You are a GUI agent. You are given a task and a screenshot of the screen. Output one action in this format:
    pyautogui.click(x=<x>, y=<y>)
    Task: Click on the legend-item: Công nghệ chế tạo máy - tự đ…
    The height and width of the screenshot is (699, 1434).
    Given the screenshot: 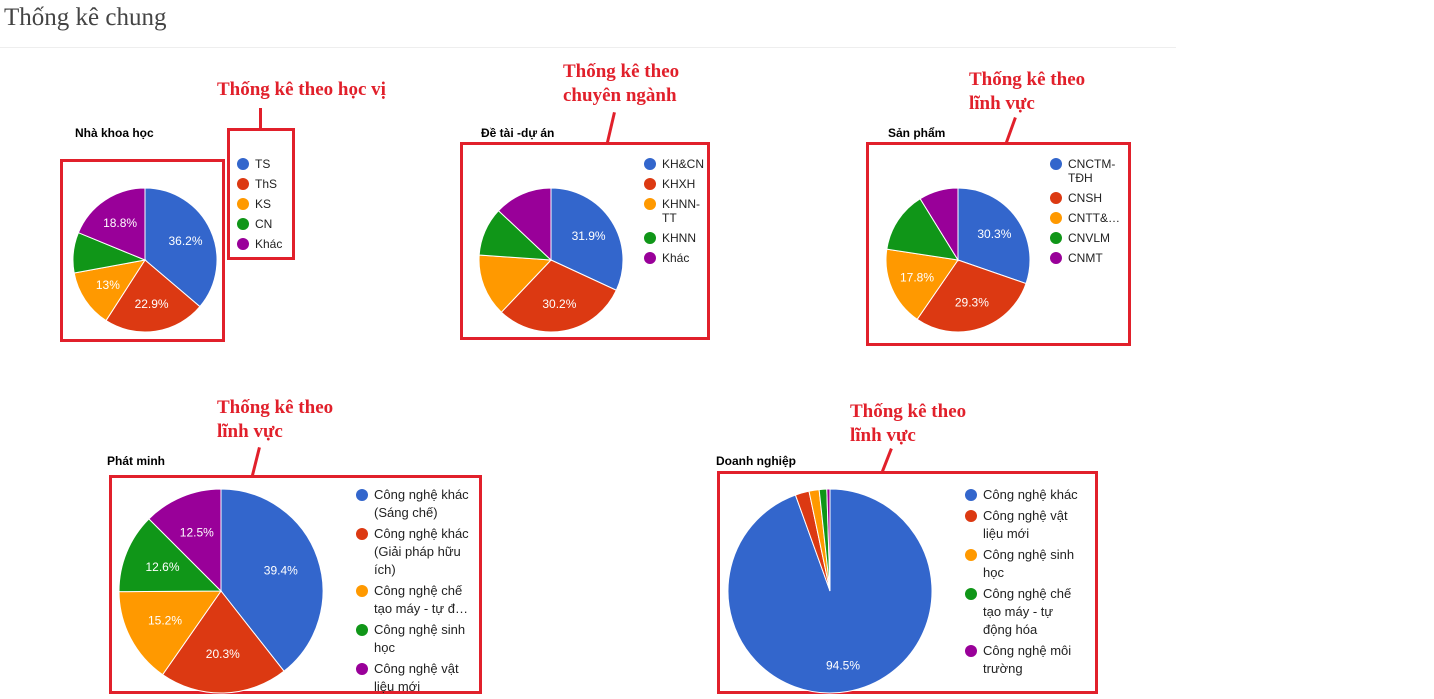 What is the action you would take?
    pyautogui.click(x=415, y=600)
    